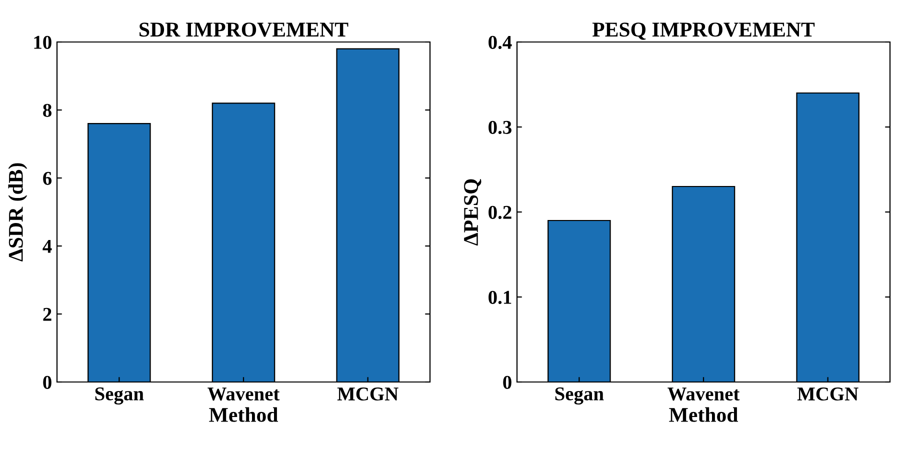 The width and height of the screenshot is (897, 453). I want to click on chart-title: PESQ IMPROVEMENT, so click(703, 31).